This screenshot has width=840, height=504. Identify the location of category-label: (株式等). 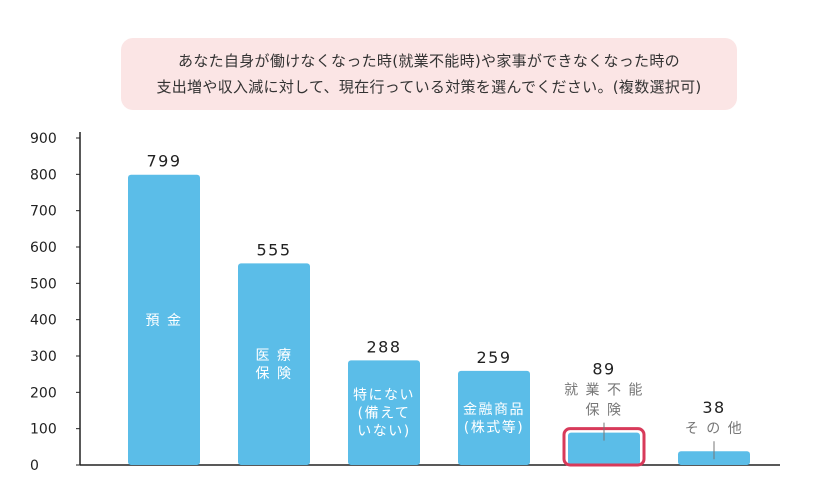
(494, 427).